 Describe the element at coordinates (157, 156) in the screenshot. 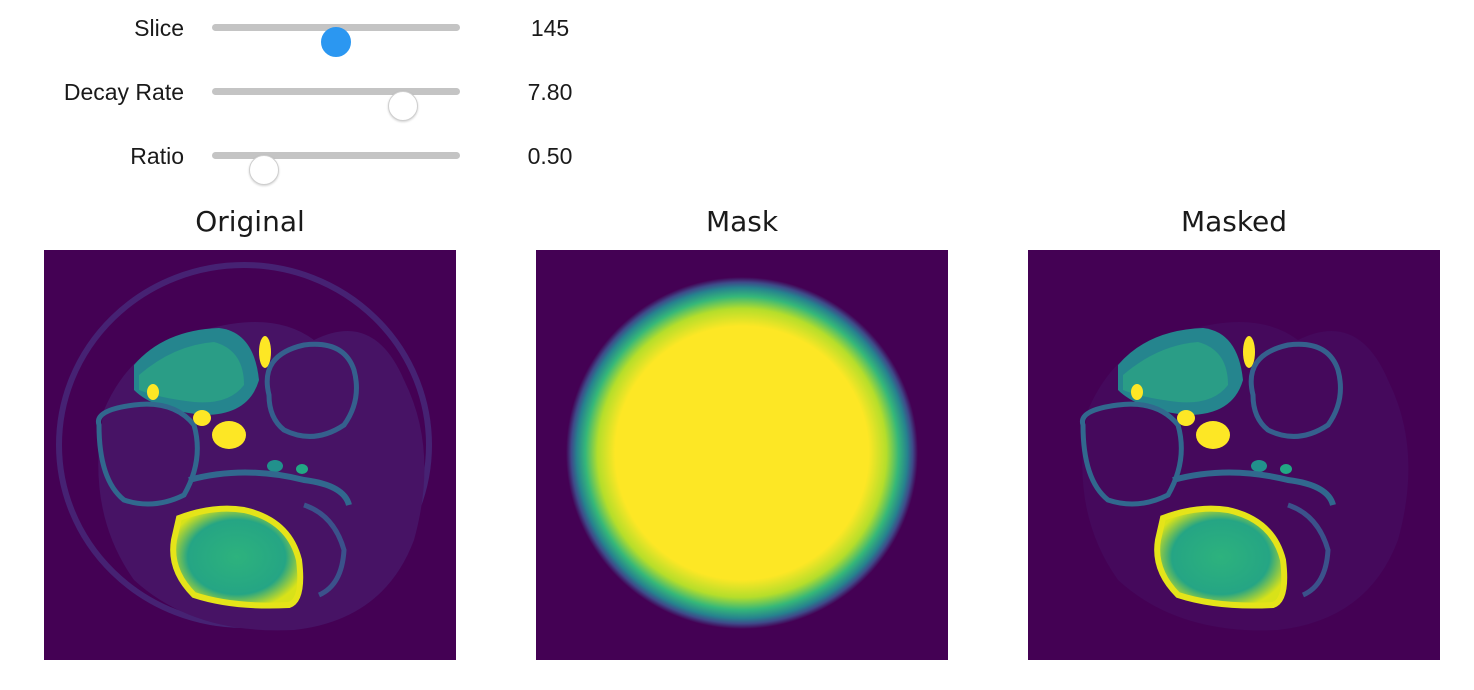

I see `ratio-label: Ratio` at that location.